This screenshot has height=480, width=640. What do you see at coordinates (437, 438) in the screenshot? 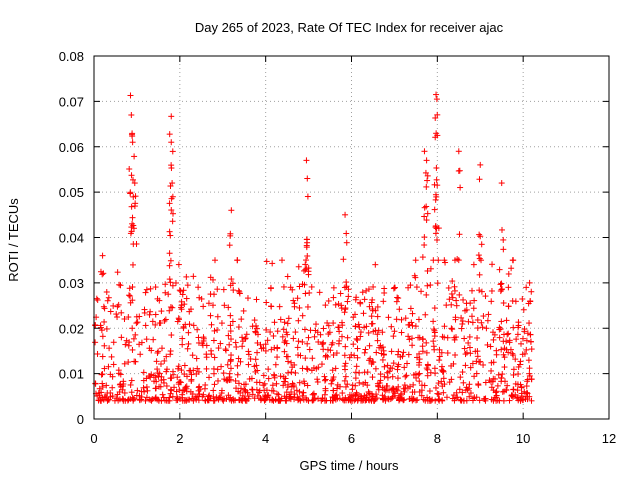
I see `x-tick-label: 8` at bounding box center [437, 438].